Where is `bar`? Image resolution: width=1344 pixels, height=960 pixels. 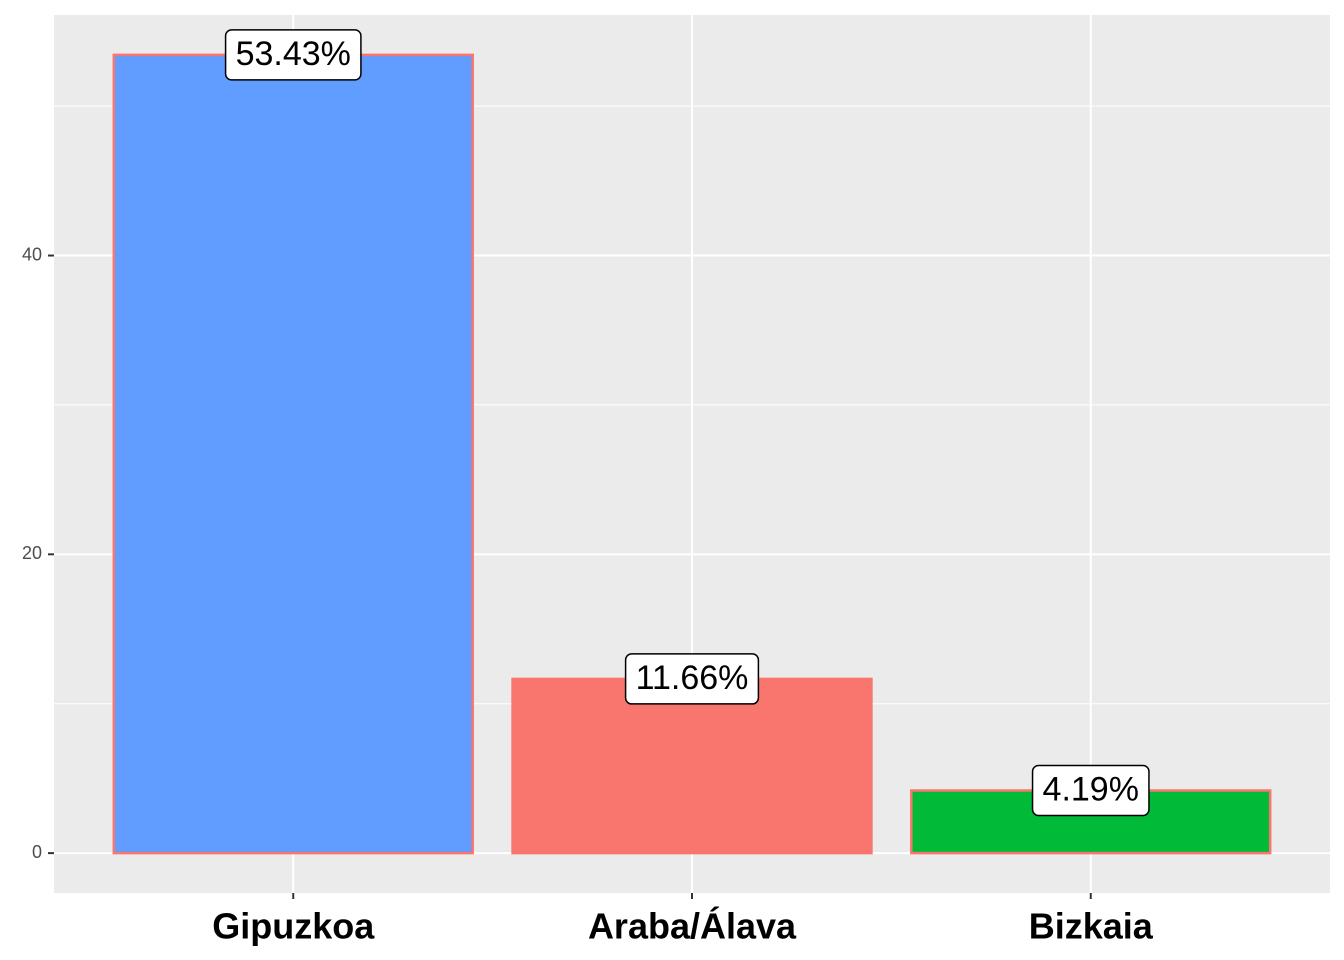
bar is located at coordinates (692, 766).